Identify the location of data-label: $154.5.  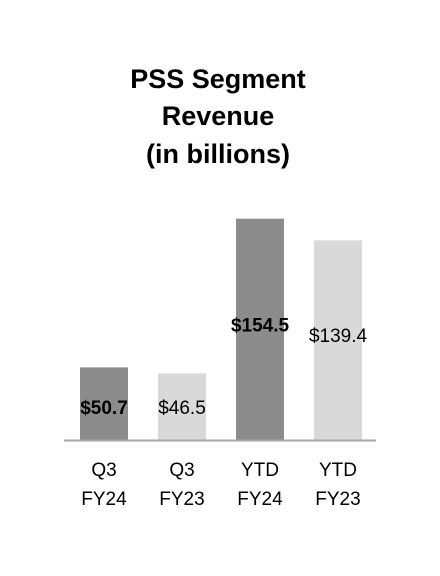
(260, 326).